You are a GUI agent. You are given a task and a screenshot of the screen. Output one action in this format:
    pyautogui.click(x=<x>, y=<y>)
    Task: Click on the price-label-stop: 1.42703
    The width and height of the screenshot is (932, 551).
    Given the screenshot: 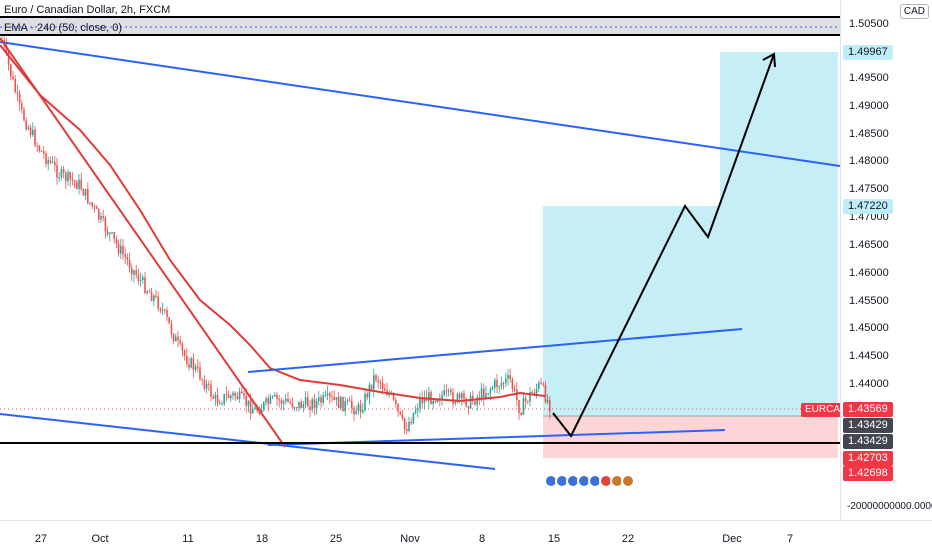 What is the action you would take?
    pyautogui.click(x=868, y=458)
    